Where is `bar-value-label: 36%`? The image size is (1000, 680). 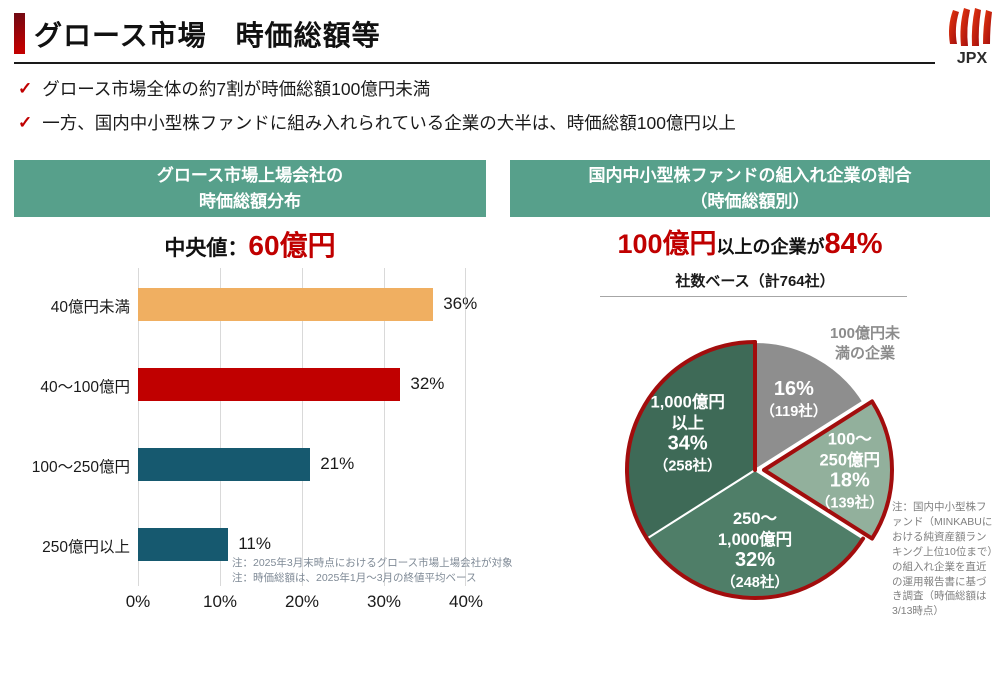 bar-value-label: 36% is located at coordinates (460, 303).